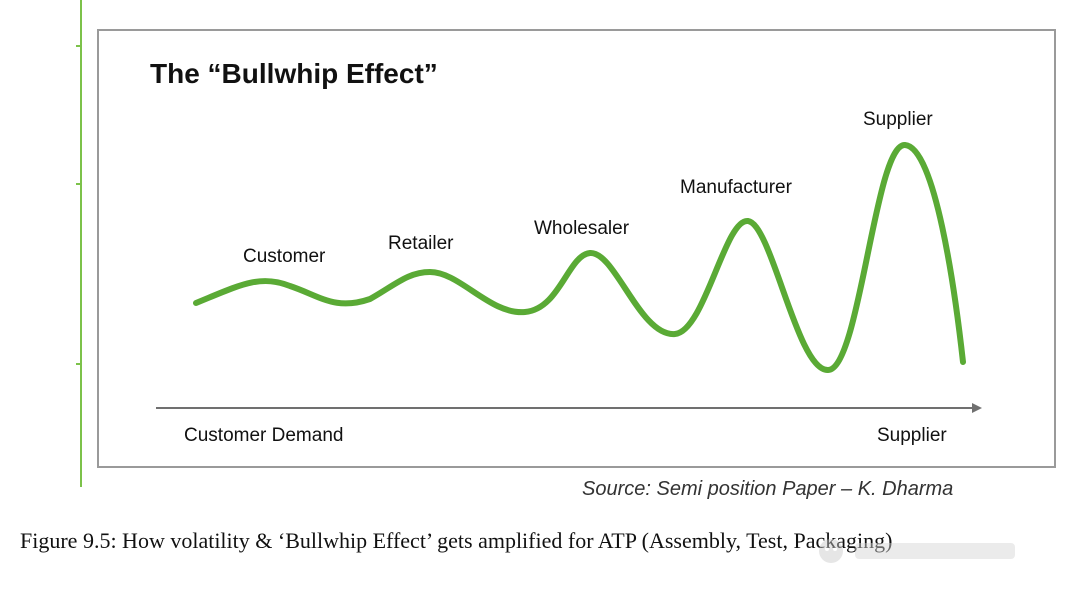  What do you see at coordinates (284, 256) in the screenshot?
I see `stage-label-customer: Customer` at bounding box center [284, 256].